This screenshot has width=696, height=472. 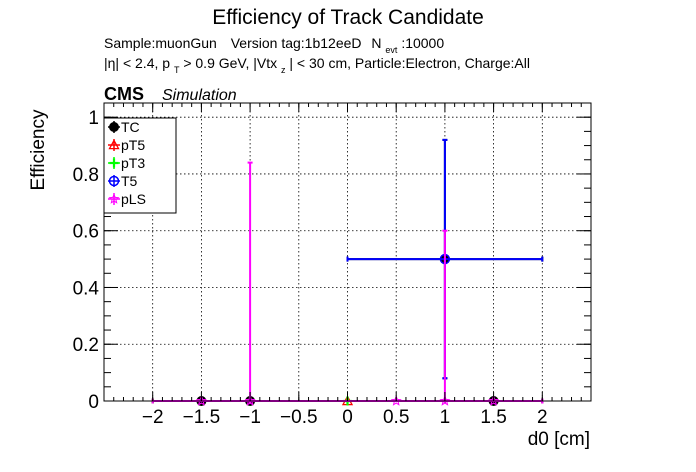 What do you see at coordinates (296, 43) in the screenshot?
I see `version-label: Version tag:1b12eeD` at bounding box center [296, 43].